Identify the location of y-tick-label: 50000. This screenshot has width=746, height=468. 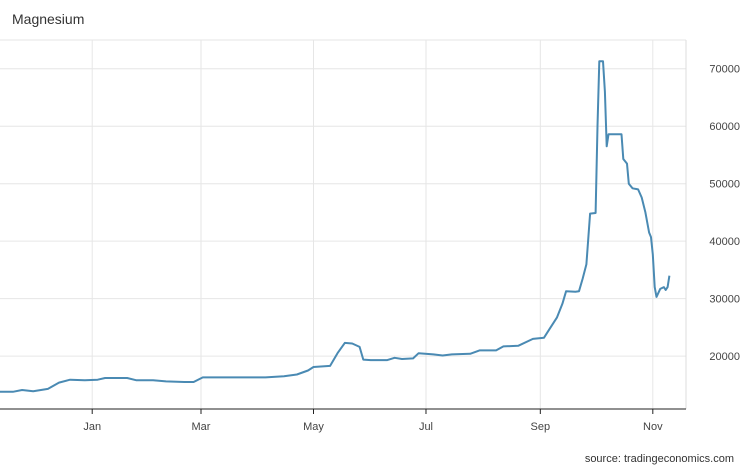
(724, 185).